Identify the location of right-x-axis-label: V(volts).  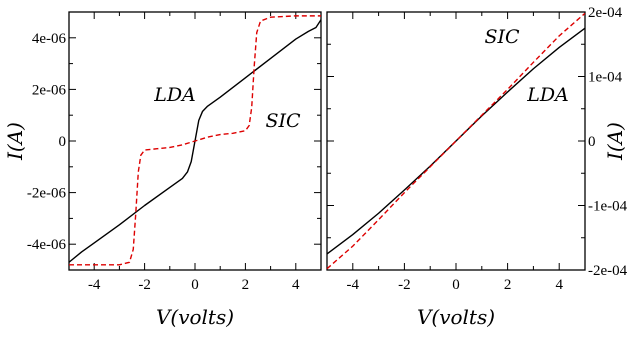
(456, 317).